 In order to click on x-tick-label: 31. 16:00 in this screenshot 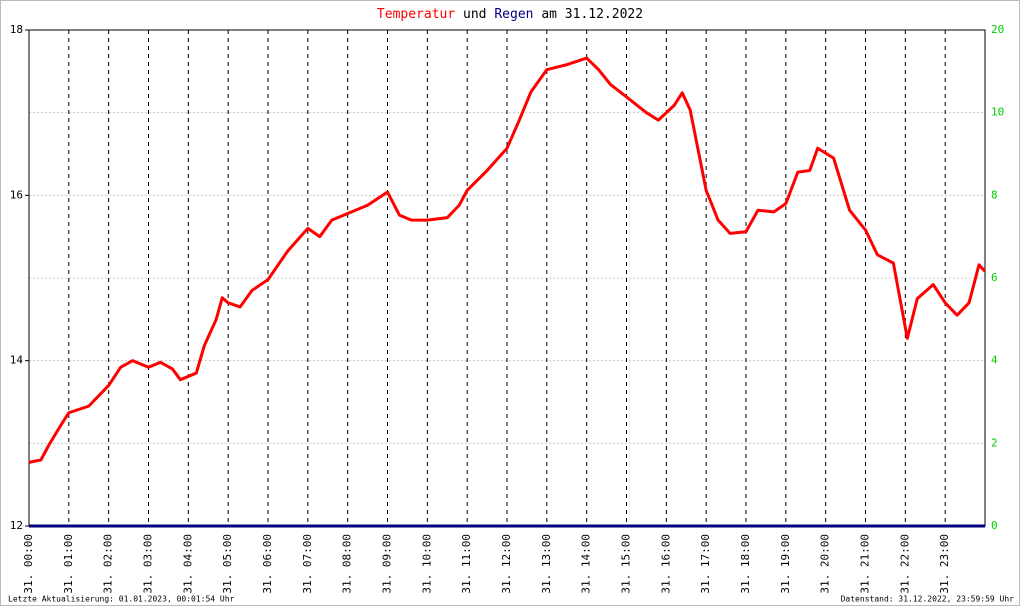, I will do `click(665, 564)`.